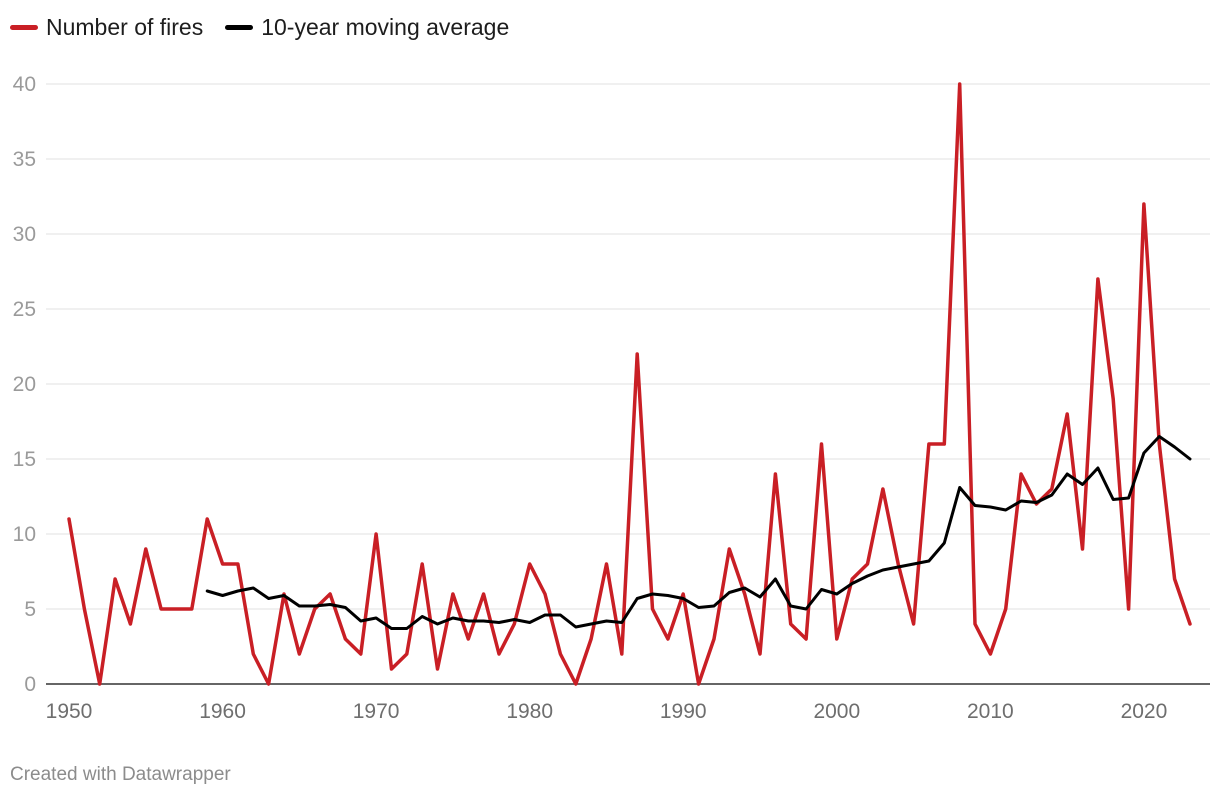  I want to click on y-tick-label-20: 20, so click(24, 384).